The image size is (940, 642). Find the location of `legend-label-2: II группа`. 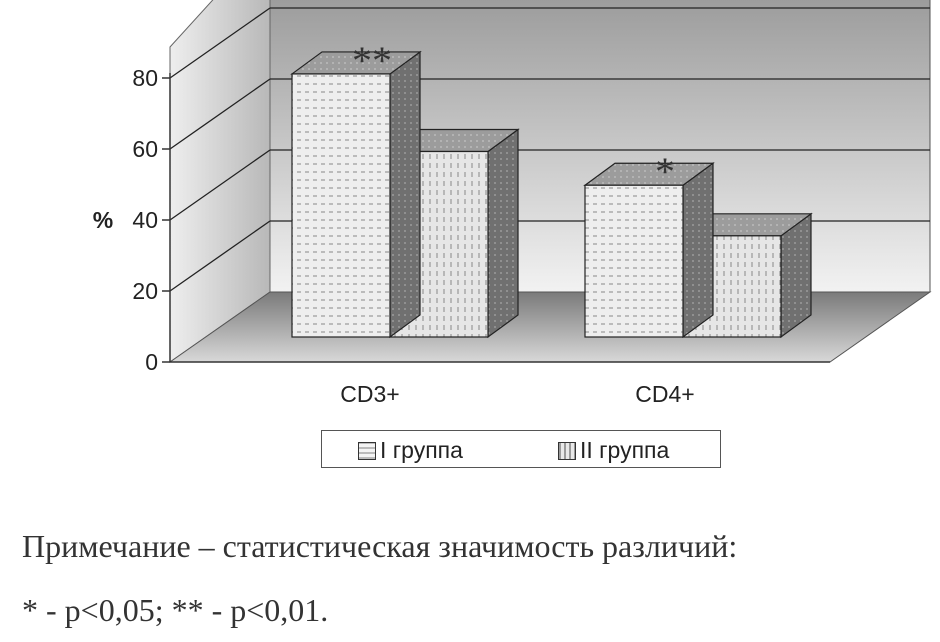

legend-label-2: II группа is located at coordinates (624, 450).